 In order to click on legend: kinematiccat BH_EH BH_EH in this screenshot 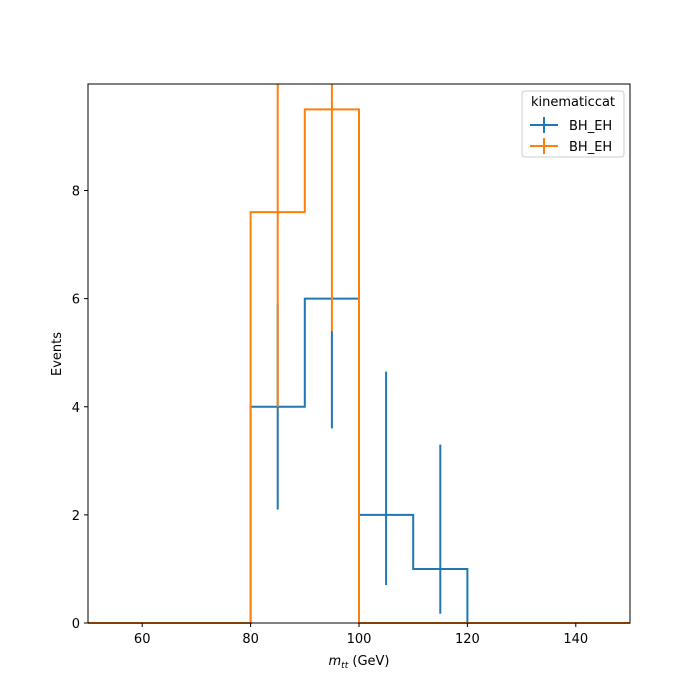, I will do `click(573, 124)`.